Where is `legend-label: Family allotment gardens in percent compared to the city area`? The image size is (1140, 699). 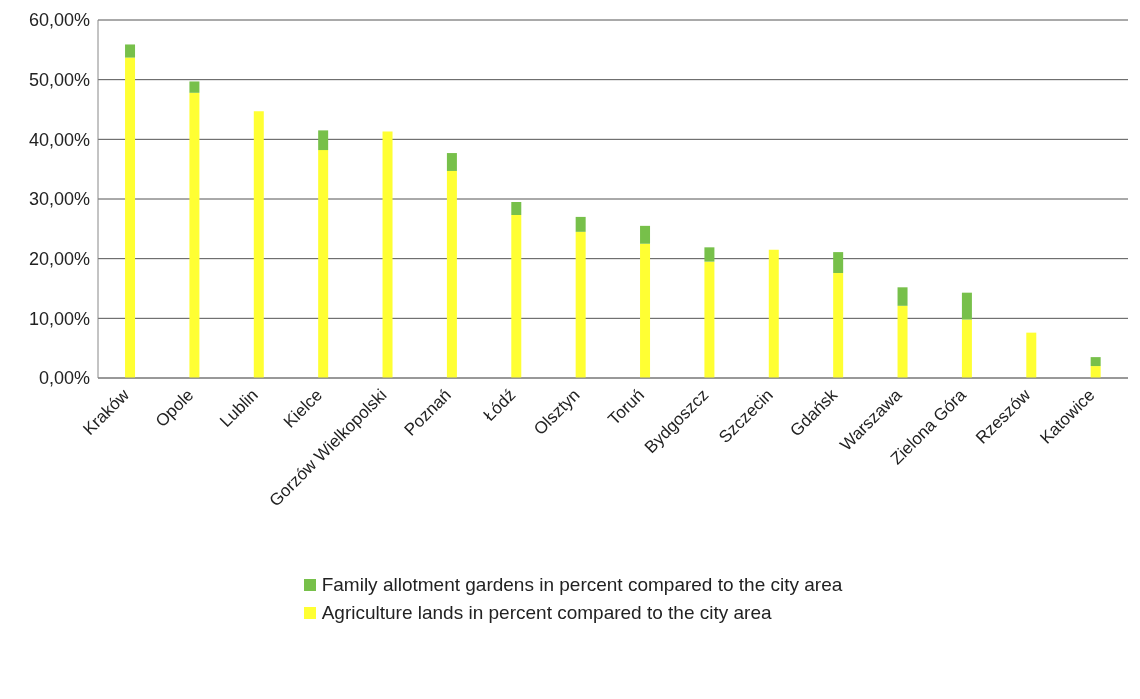 legend-label: Family allotment gardens in percent compared to the city area is located at coordinates (582, 585).